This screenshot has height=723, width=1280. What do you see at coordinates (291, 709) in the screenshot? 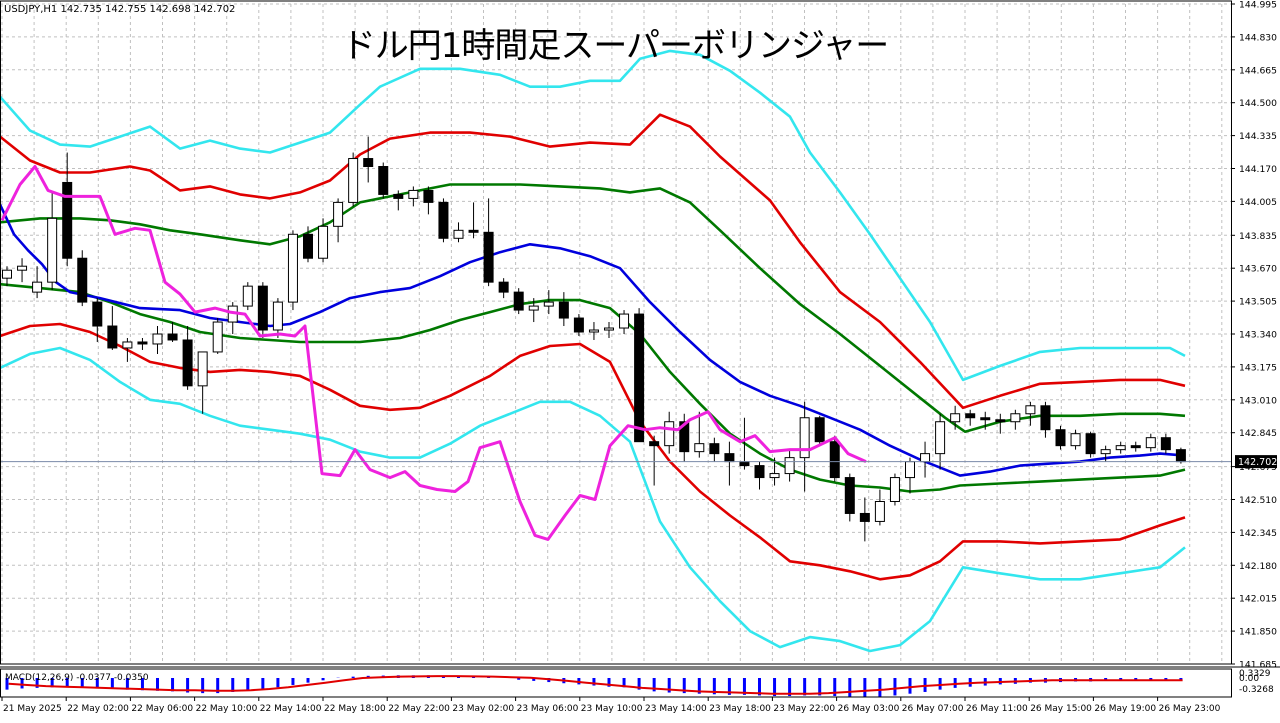
I see `x-tick-label: 22 May 14:00` at bounding box center [291, 709].